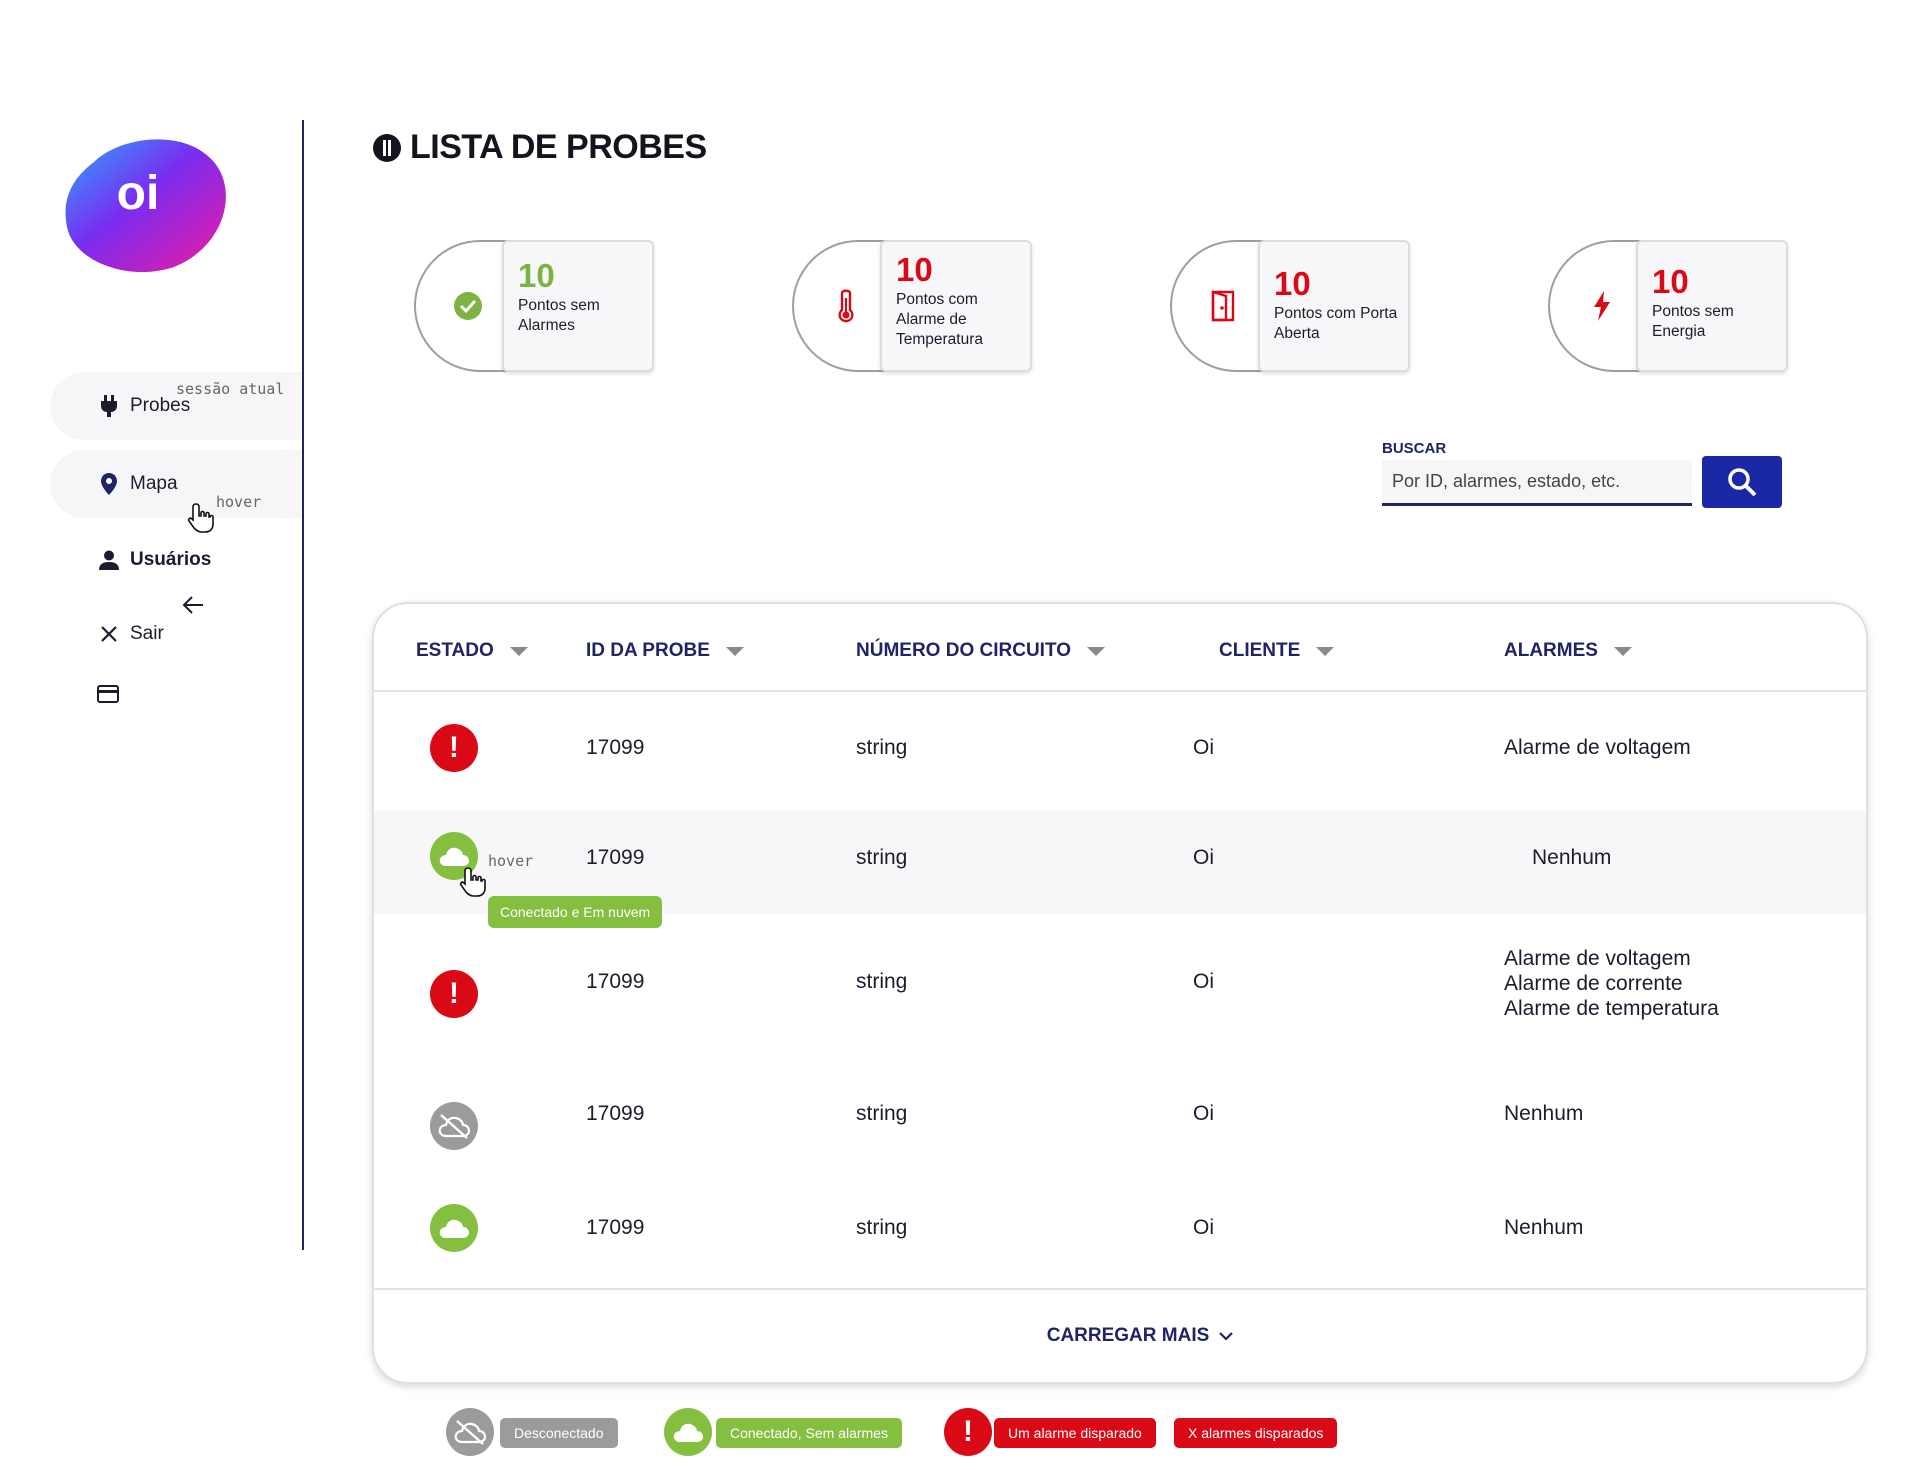 The height and width of the screenshot is (1470, 1920). I want to click on session-annotation: sessão atual, so click(230, 389).